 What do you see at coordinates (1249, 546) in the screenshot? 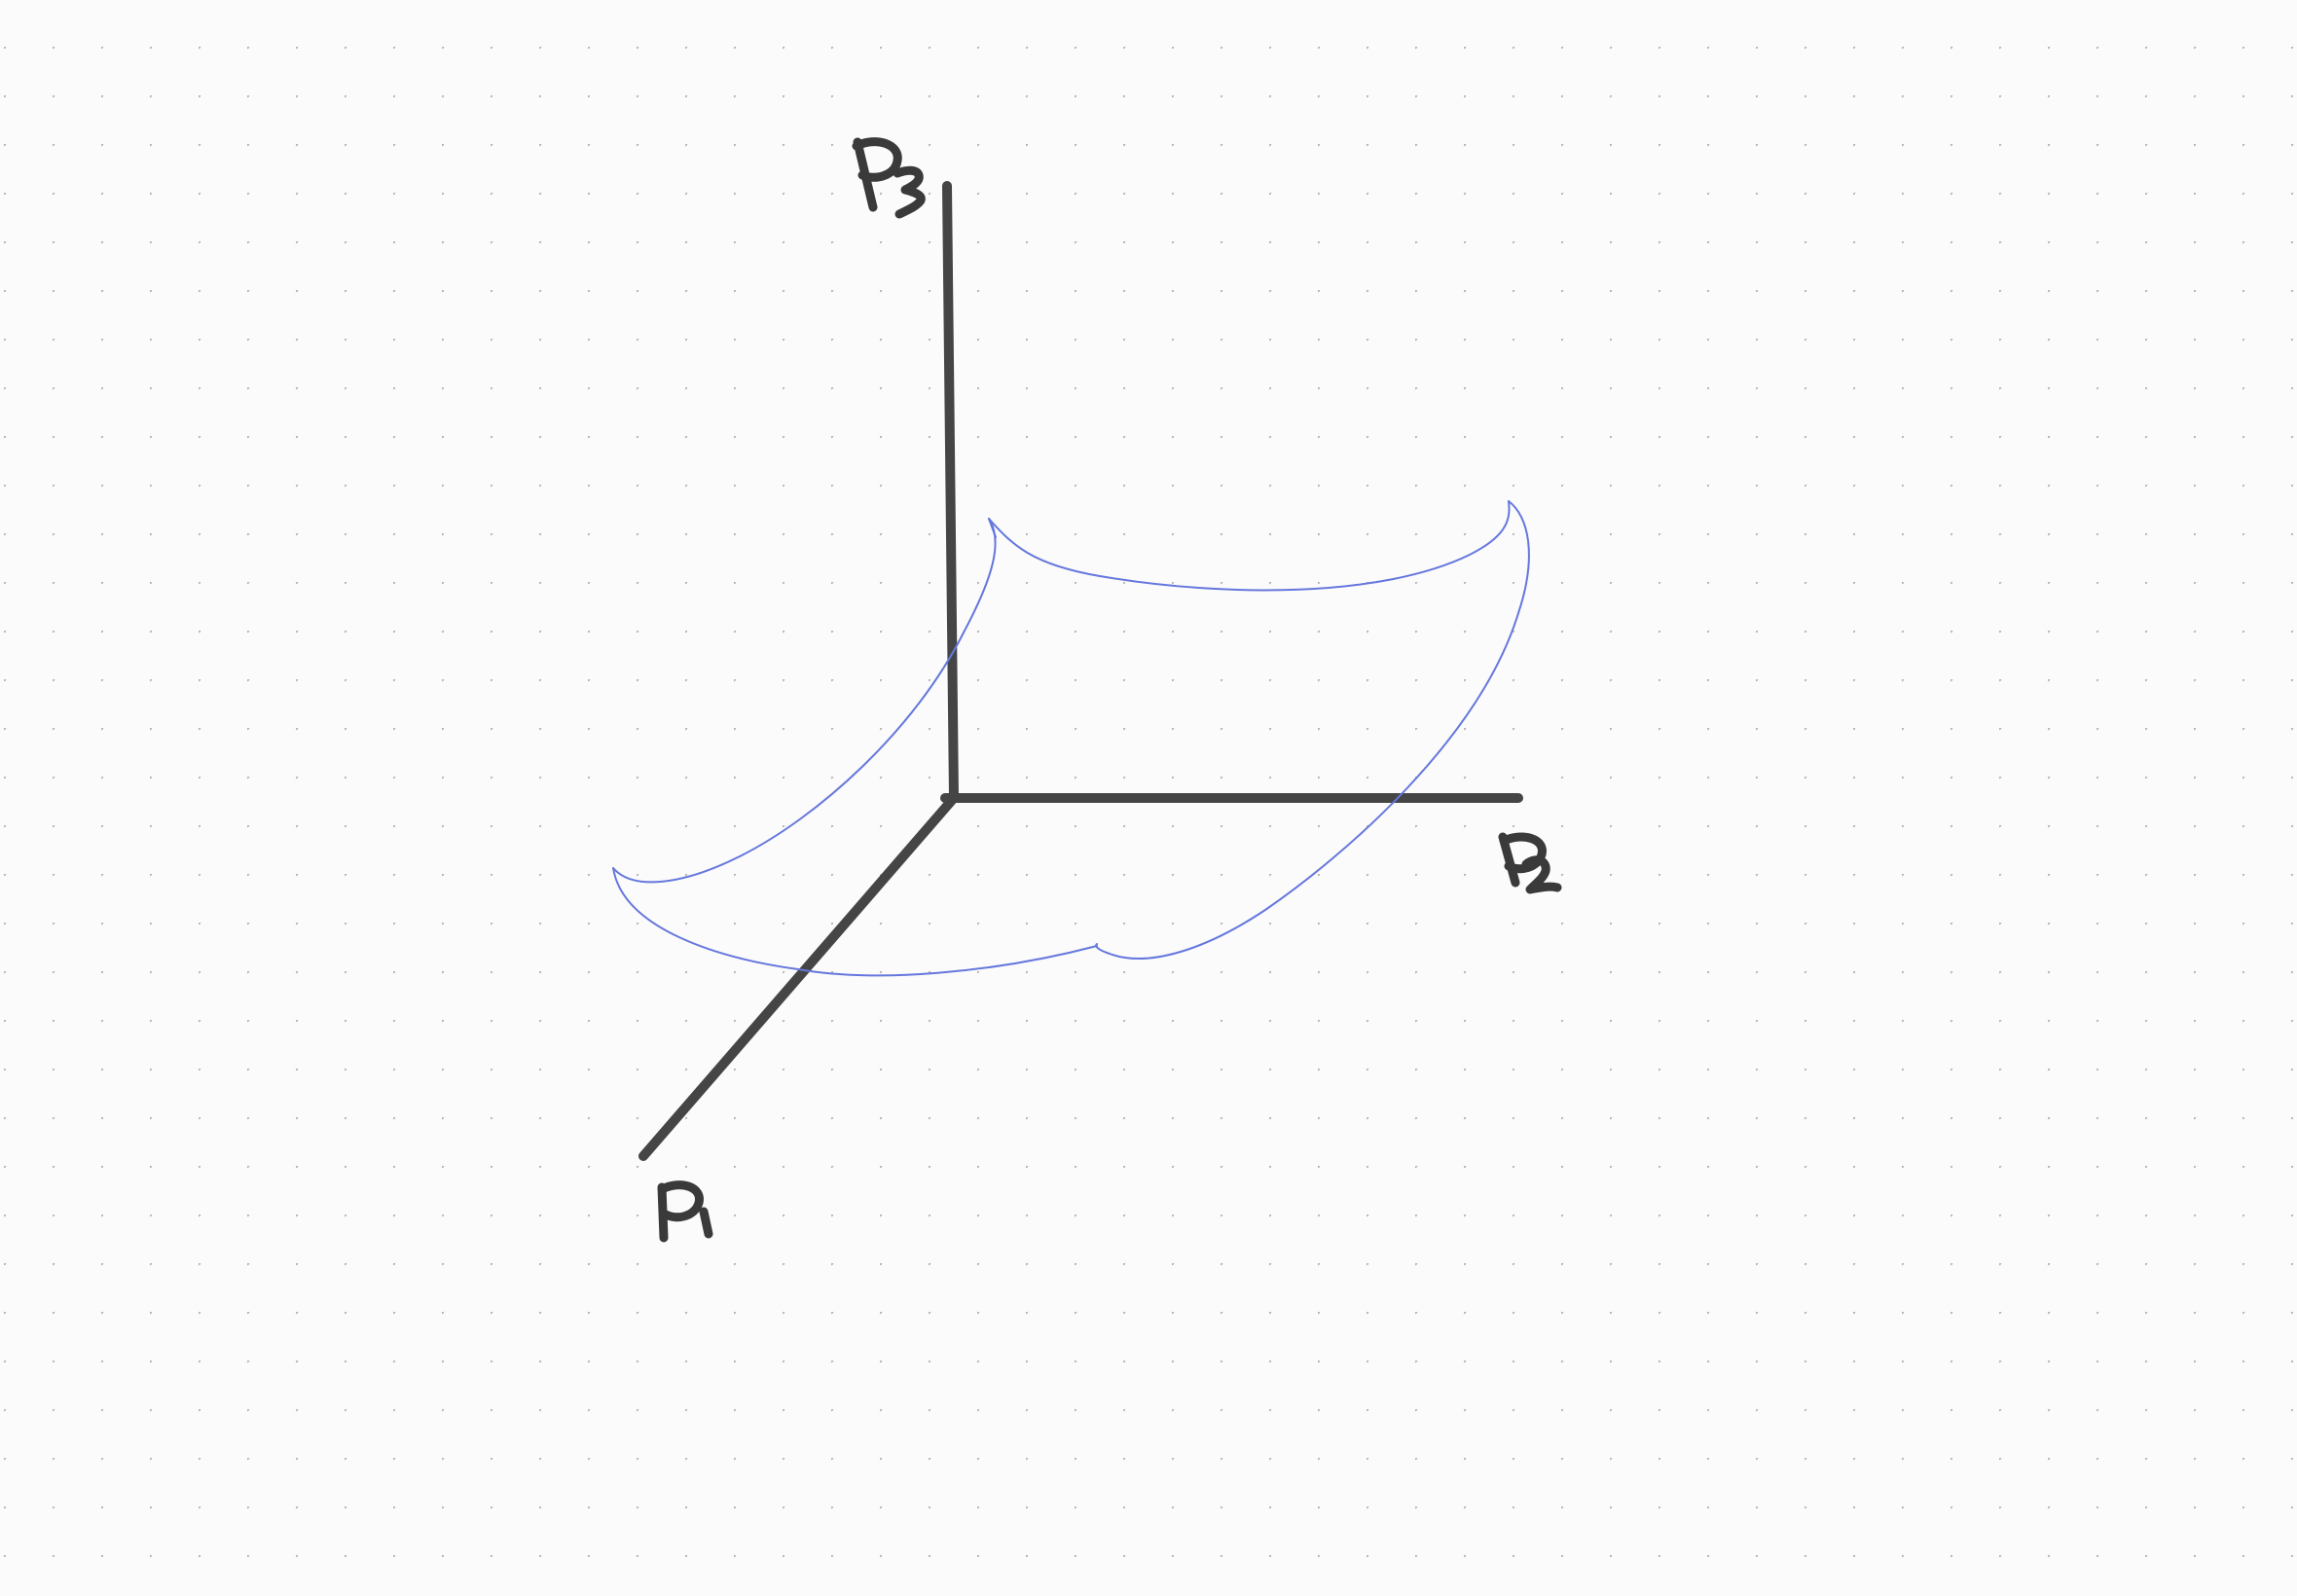
I see `surface-top-curve` at bounding box center [1249, 546].